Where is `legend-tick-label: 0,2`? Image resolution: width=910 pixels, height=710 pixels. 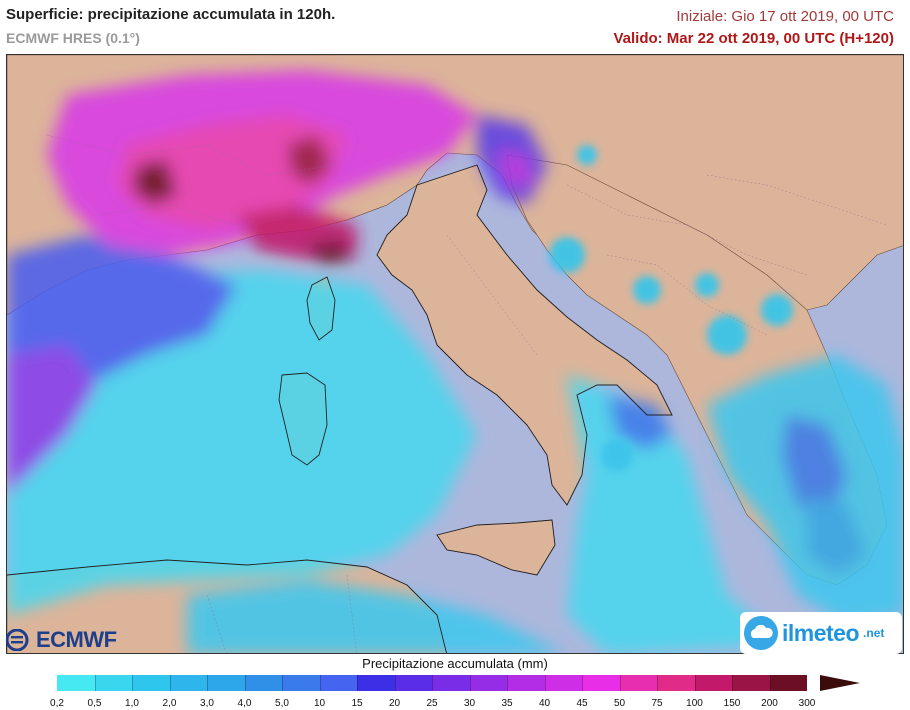 legend-tick-label: 0,2 is located at coordinates (57, 703).